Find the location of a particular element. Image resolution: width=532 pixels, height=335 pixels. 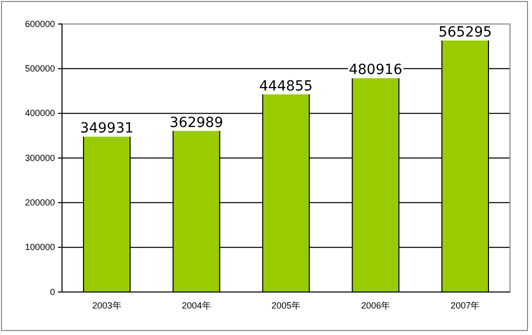

data-label: 480916 is located at coordinates (375, 70).